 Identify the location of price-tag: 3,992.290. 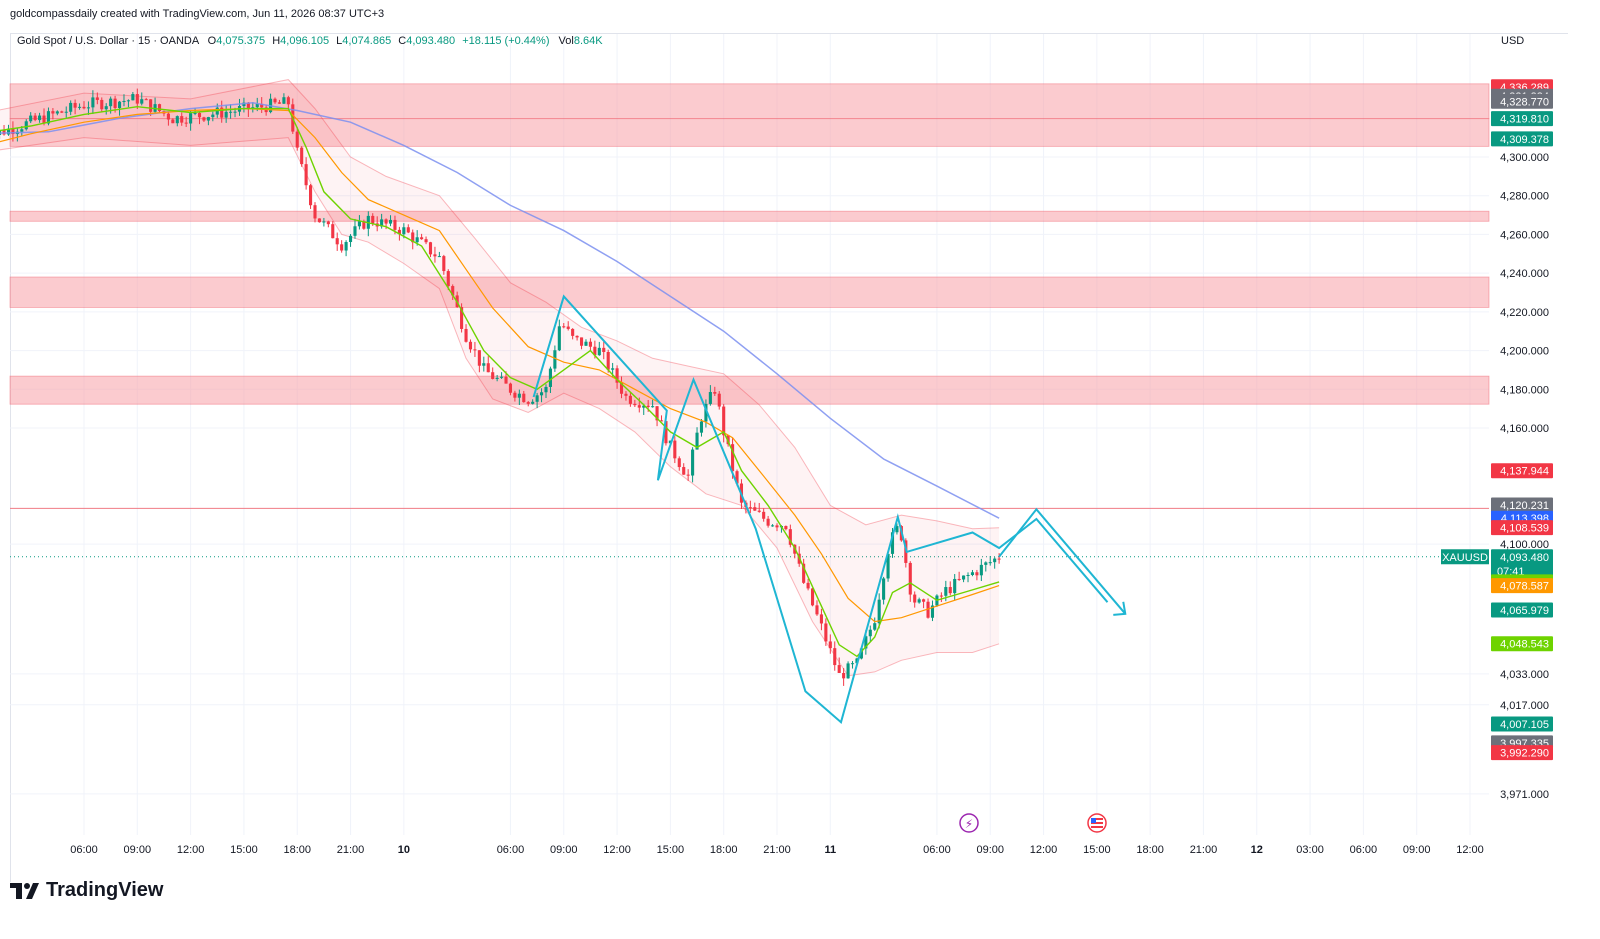
(1522, 753).